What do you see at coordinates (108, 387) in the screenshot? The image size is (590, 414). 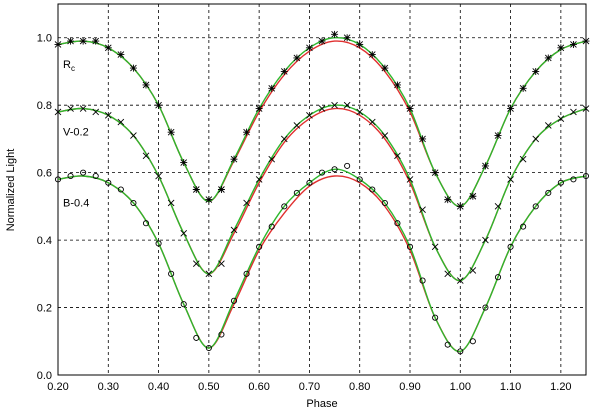 I see `x-tick-label: 0.30` at bounding box center [108, 387].